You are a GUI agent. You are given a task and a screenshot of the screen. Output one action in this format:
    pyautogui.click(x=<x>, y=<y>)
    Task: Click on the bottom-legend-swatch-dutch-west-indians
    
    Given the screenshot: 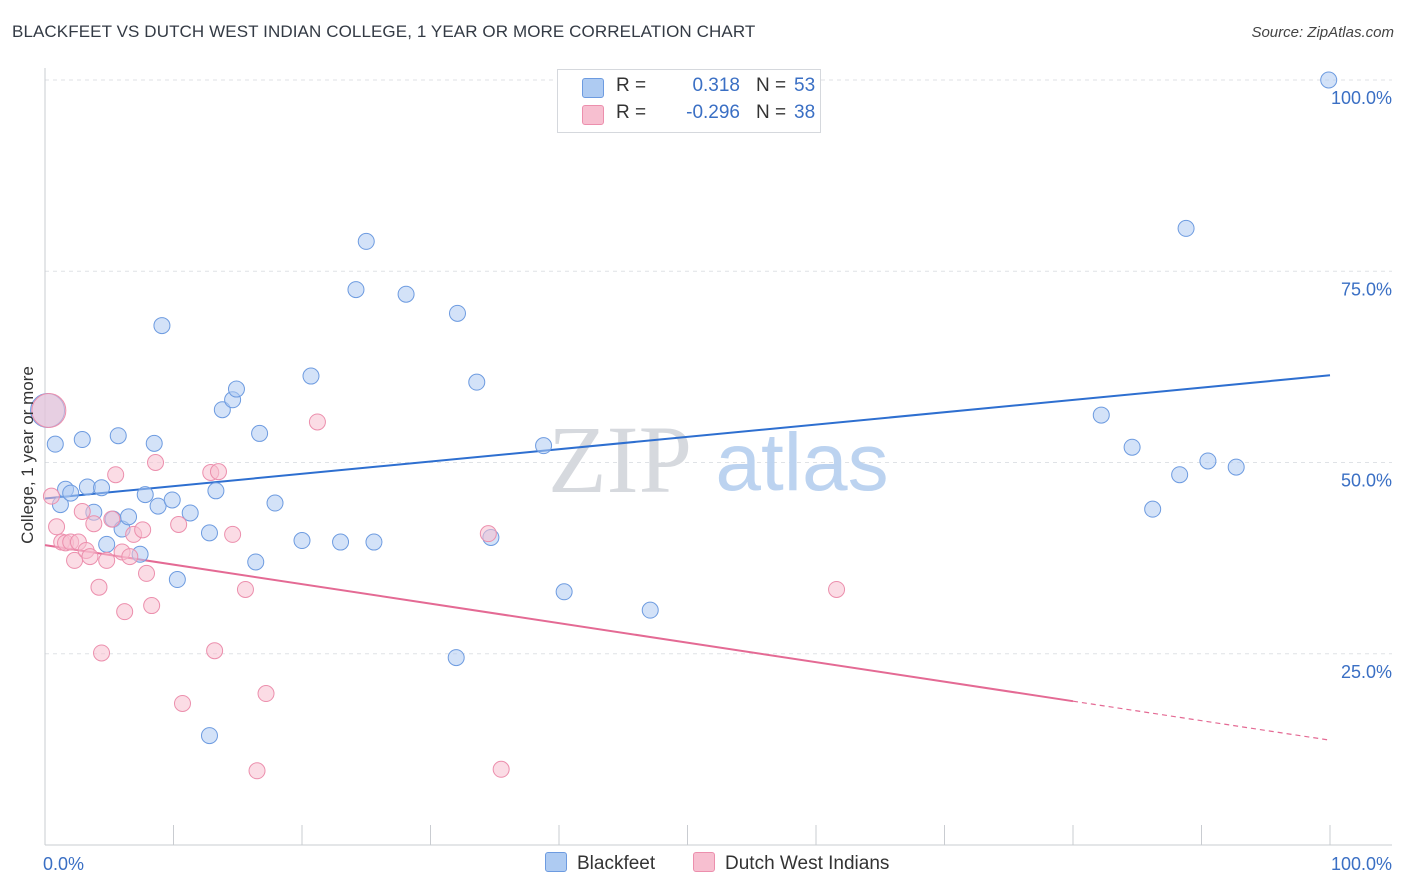 What is the action you would take?
    pyautogui.click(x=704, y=862)
    